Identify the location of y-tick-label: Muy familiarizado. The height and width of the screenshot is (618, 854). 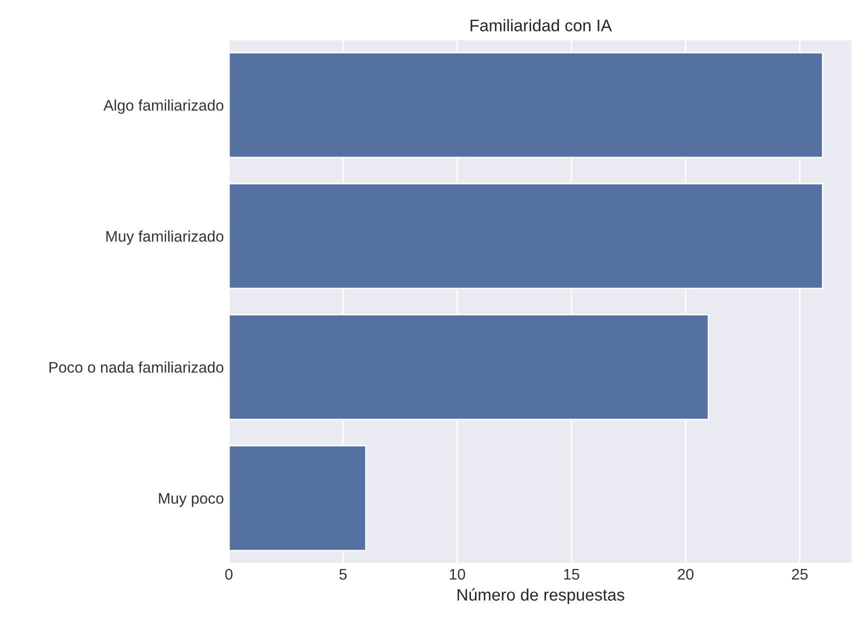
(165, 237).